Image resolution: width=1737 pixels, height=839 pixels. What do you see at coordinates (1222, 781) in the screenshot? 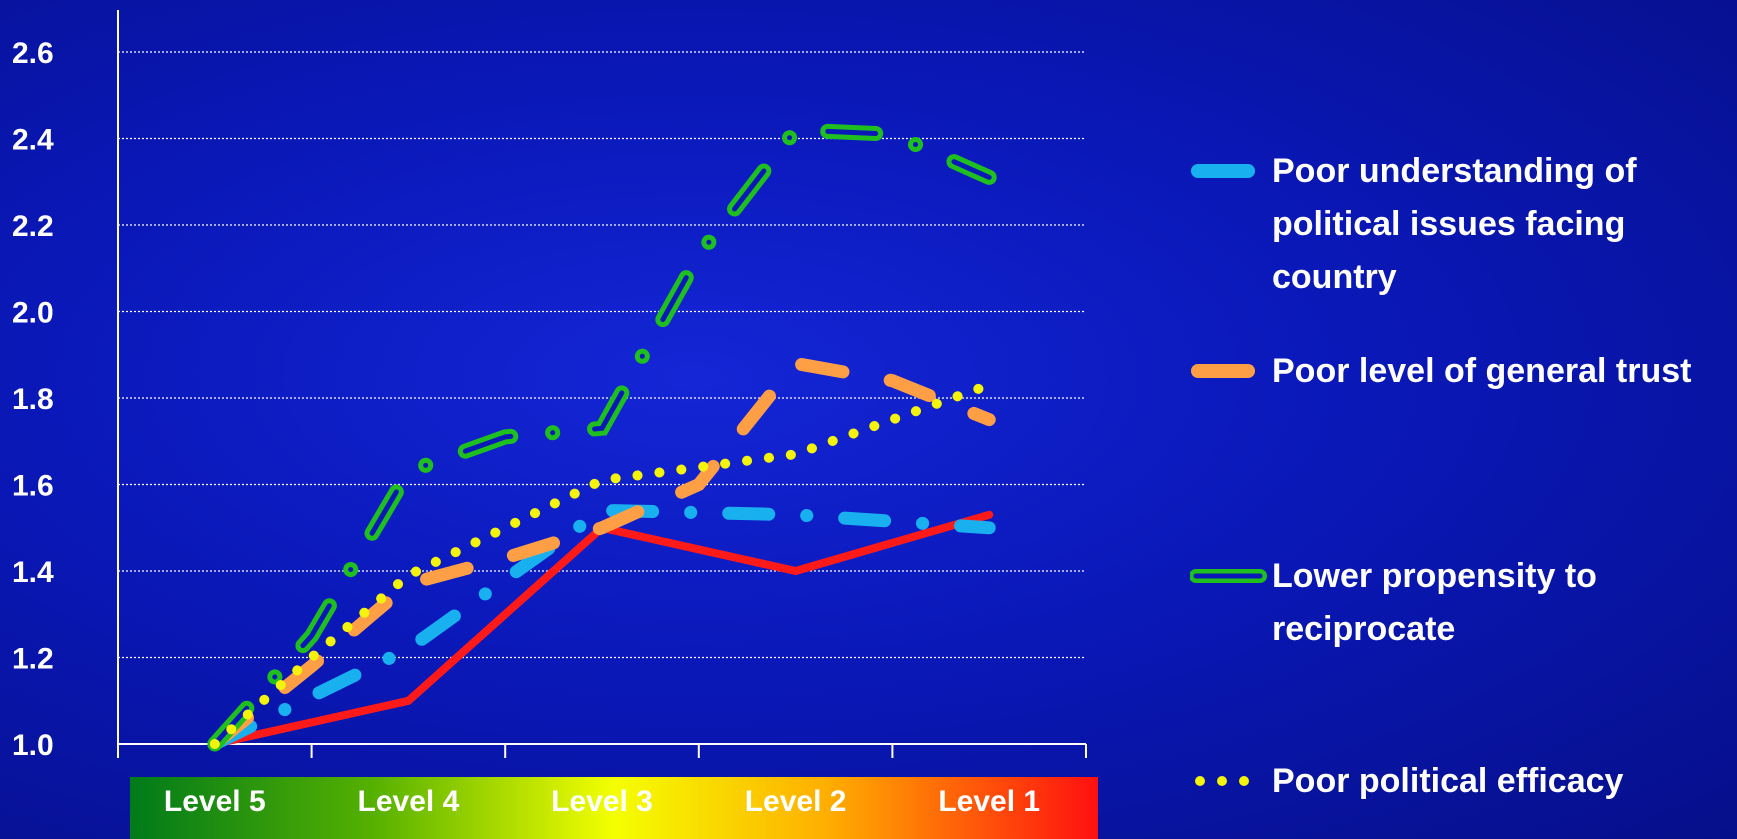
I see `legend-swatch-efficacy` at bounding box center [1222, 781].